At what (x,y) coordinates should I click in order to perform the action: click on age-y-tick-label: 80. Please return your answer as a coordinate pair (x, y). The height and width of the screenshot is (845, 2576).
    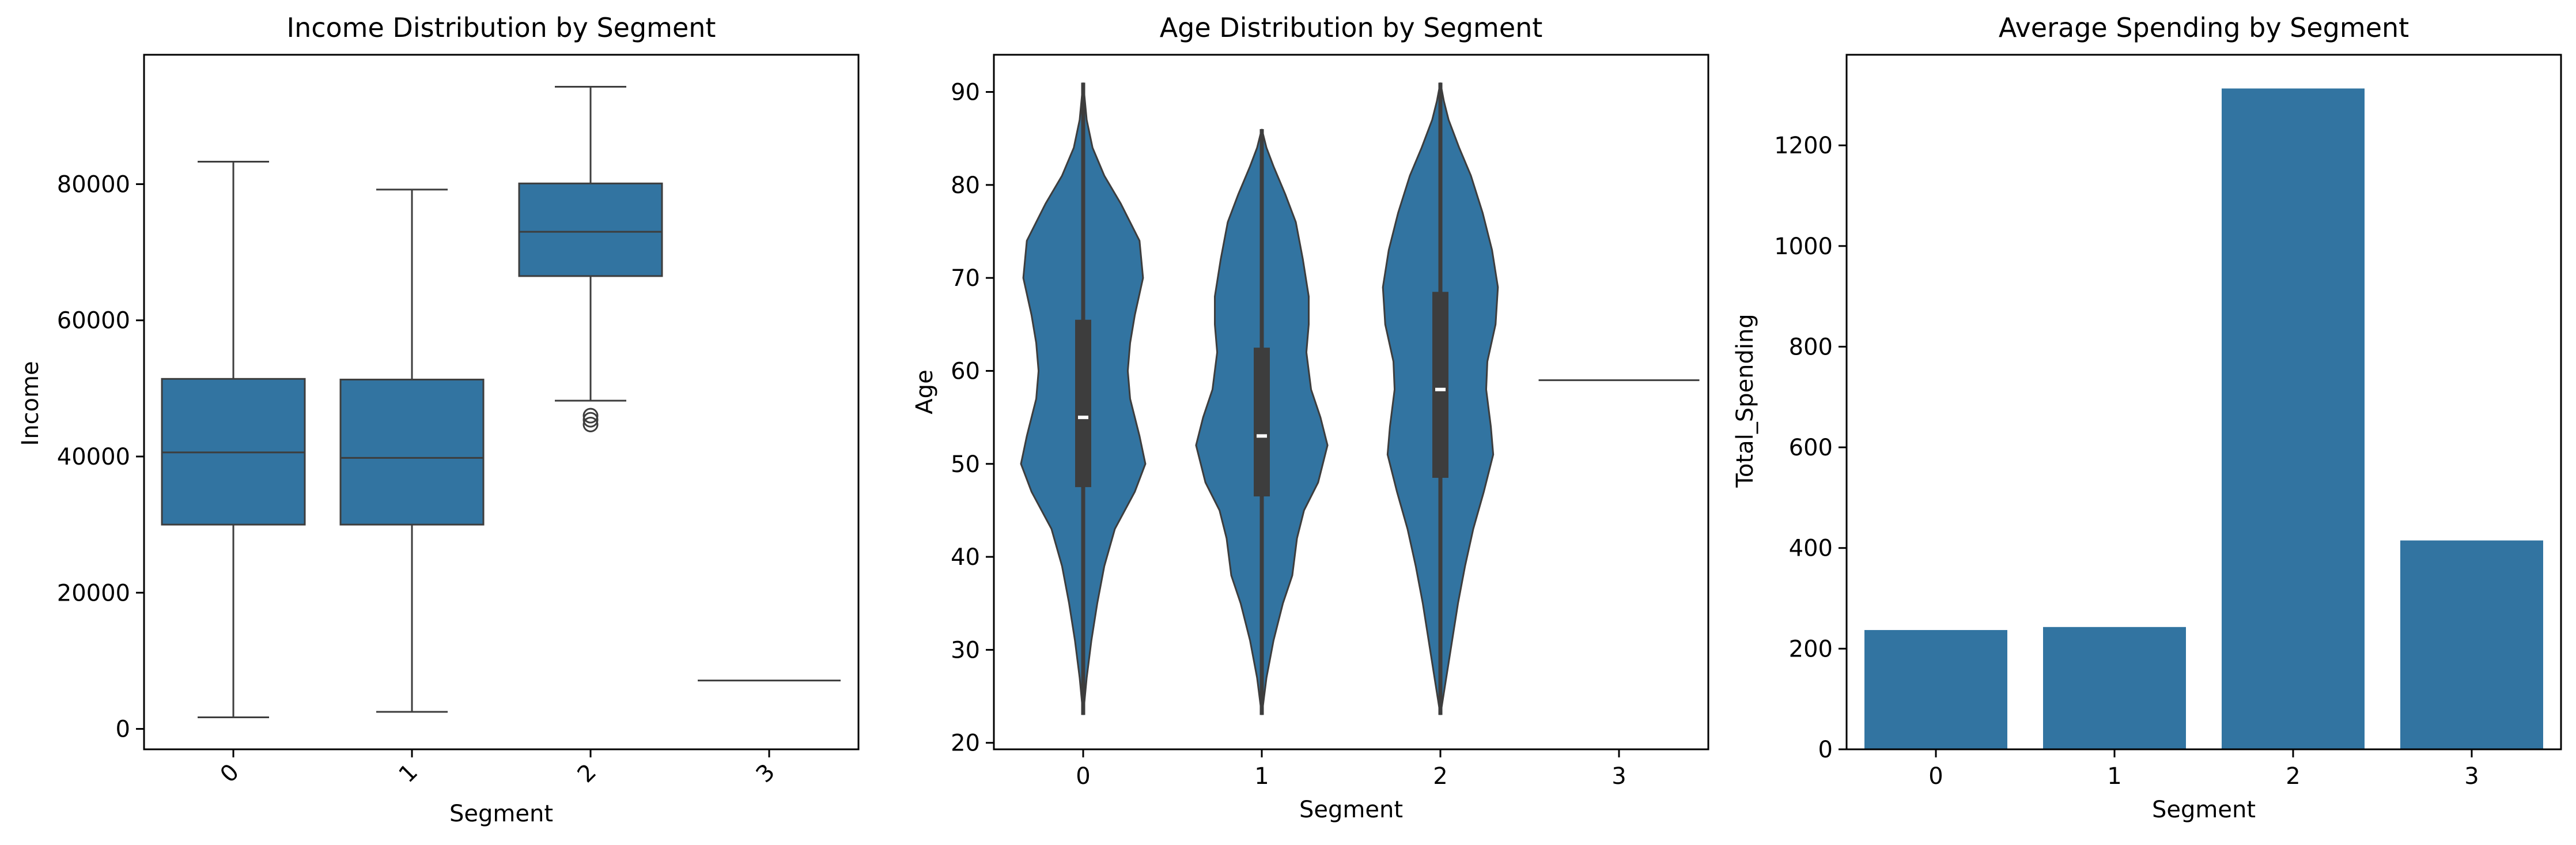
    Looking at the image, I should click on (965, 186).